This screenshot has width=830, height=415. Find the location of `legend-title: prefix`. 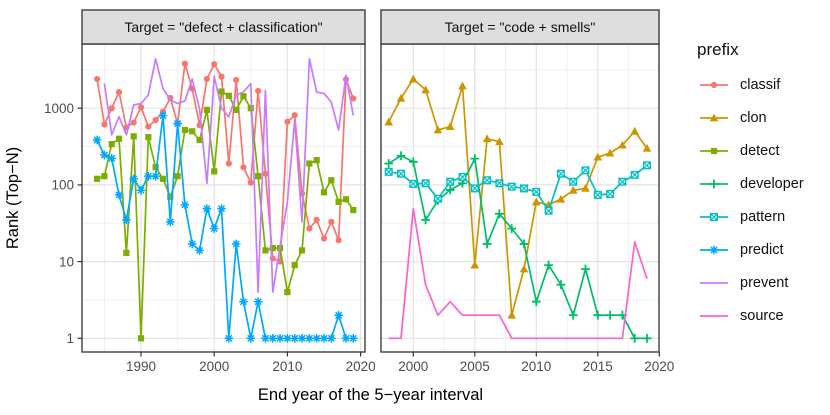

legend-title: prefix is located at coordinates (718, 49).